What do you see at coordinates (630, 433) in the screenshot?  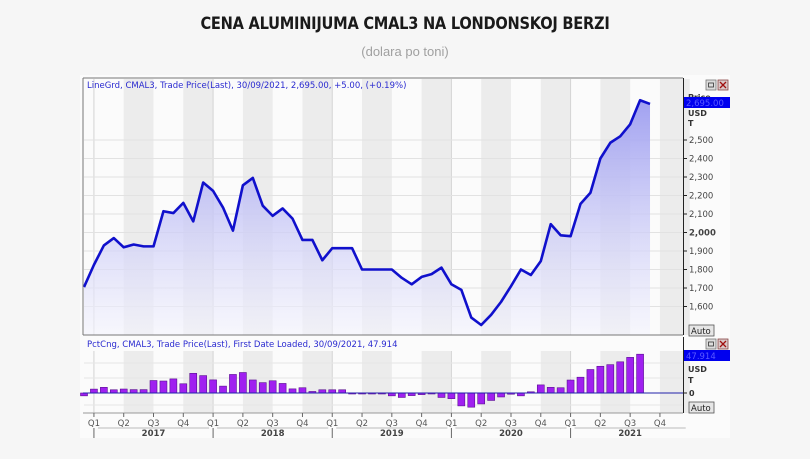 I see `svg-text: 2021` at bounding box center [630, 433].